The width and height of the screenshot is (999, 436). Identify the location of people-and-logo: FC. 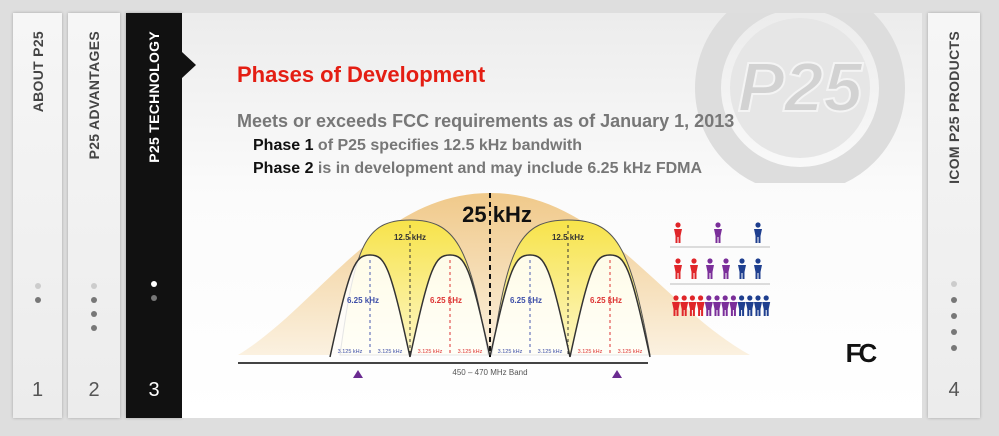
(775, 295).